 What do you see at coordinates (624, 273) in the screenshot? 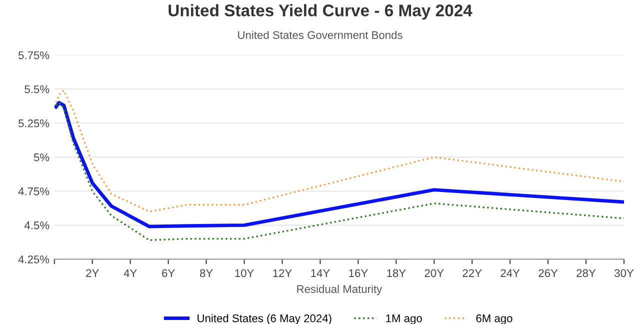
I see `x-tick-label: 30Y` at bounding box center [624, 273].